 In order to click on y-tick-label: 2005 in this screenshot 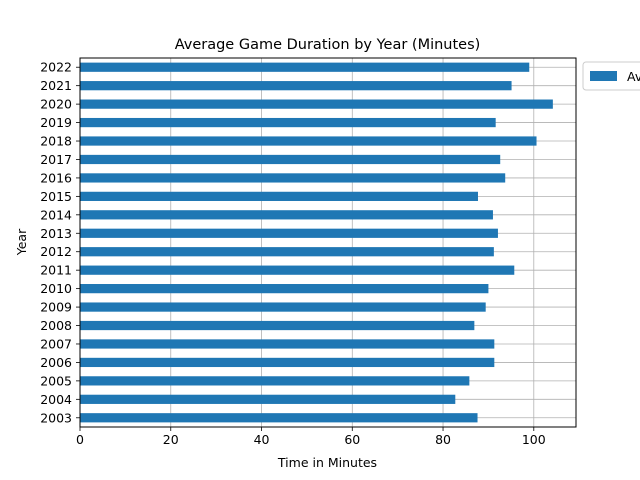, I will do `click(56, 380)`.